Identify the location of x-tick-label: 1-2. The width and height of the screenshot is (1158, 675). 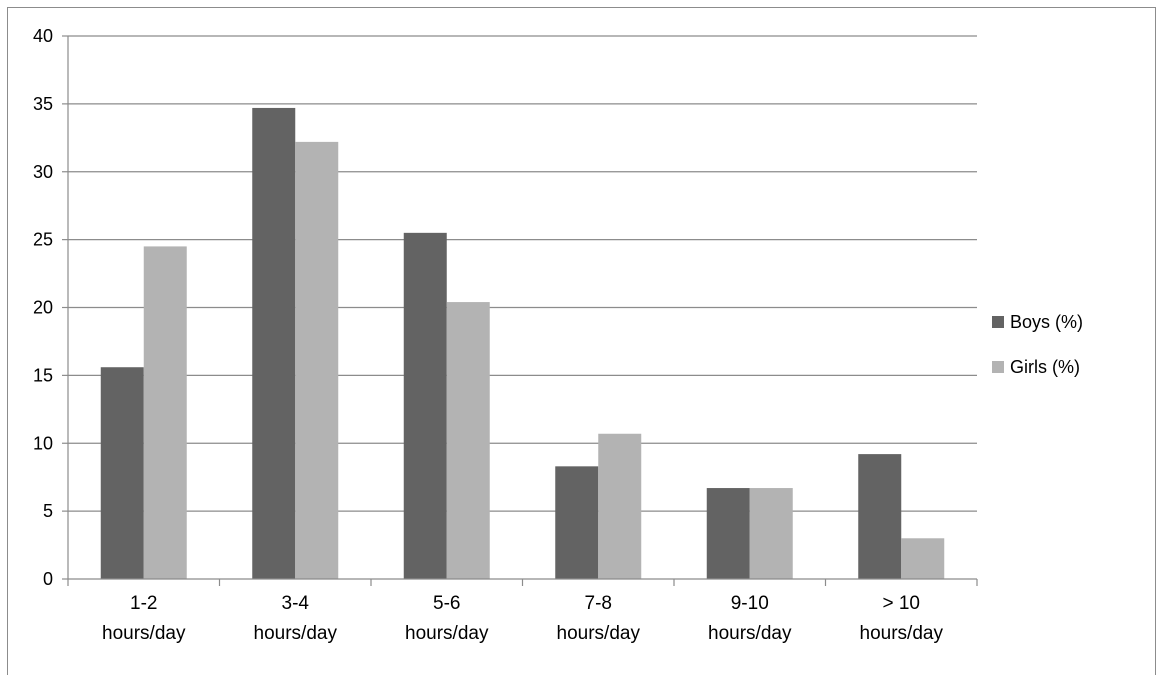
(143, 603).